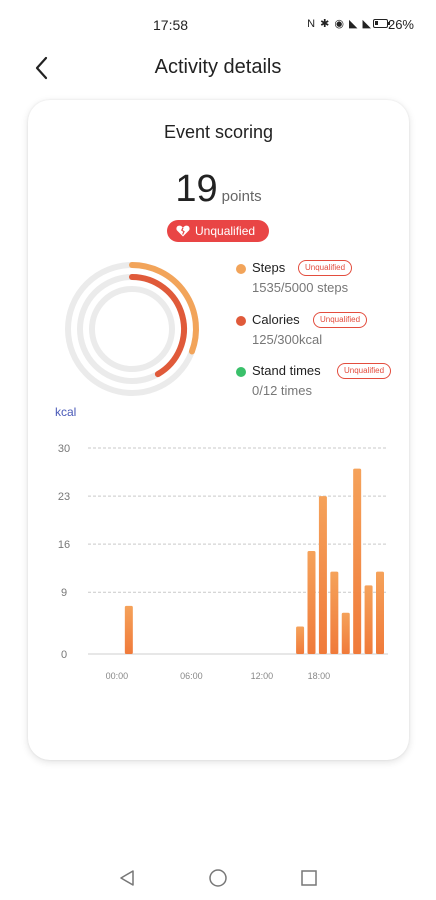  What do you see at coordinates (218, 25) in the screenshot?
I see `status-bar: 17:58 N ✱ ◉ ◣ ◣ 26%` at bounding box center [218, 25].